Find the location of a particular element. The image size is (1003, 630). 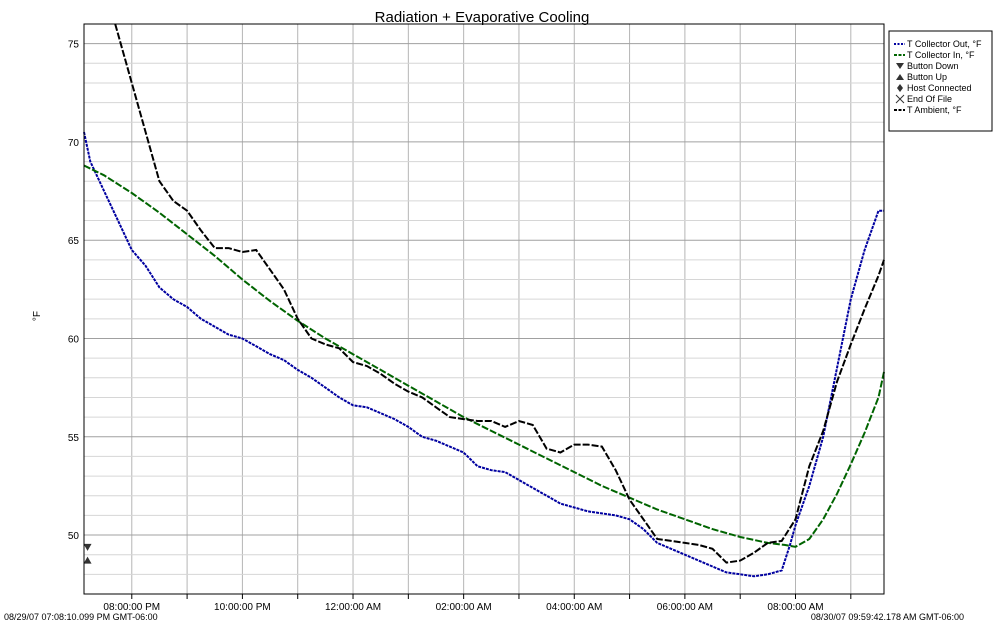

legend-label: Host Connected is located at coordinates (939, 88).